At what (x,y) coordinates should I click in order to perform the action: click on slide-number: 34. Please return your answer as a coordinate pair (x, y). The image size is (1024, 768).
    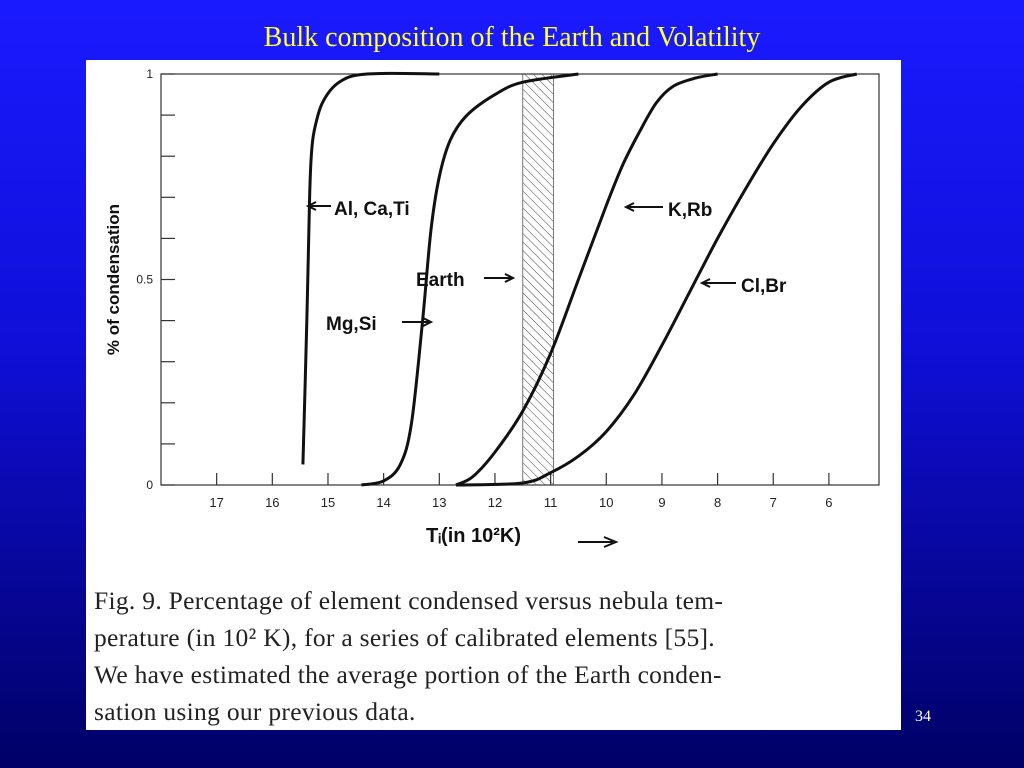
    Looking at the image, I should click on (923, 716).